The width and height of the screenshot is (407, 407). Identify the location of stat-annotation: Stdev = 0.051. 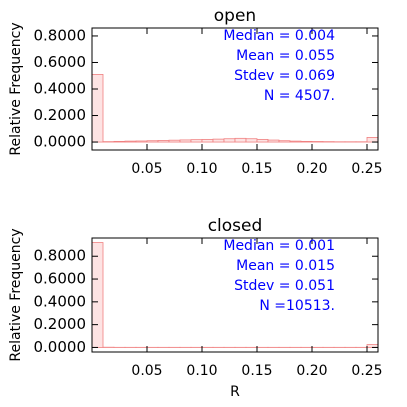
(284, 286).